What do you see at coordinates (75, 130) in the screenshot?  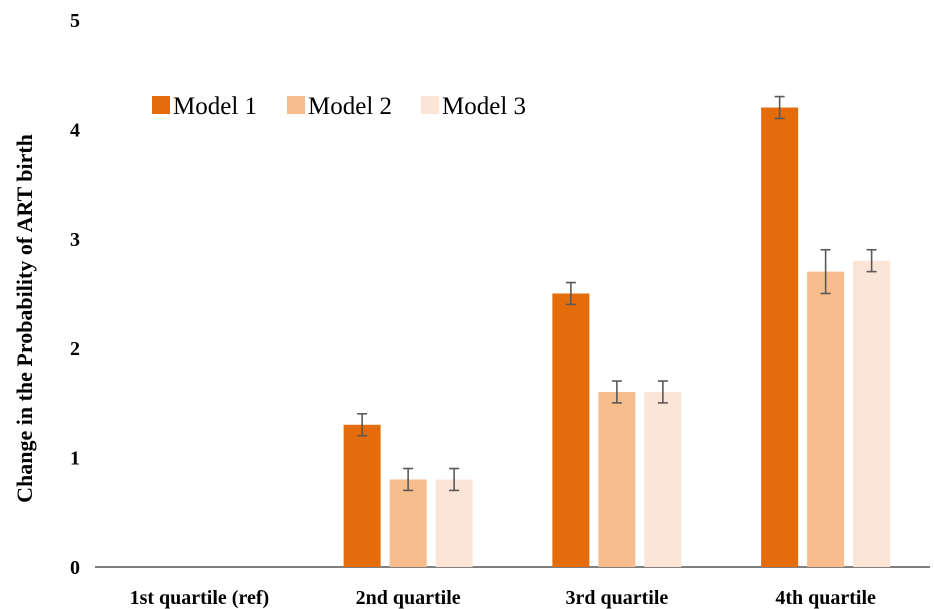 I see `y-tick-label: 4` at bounding box center [75, 130].